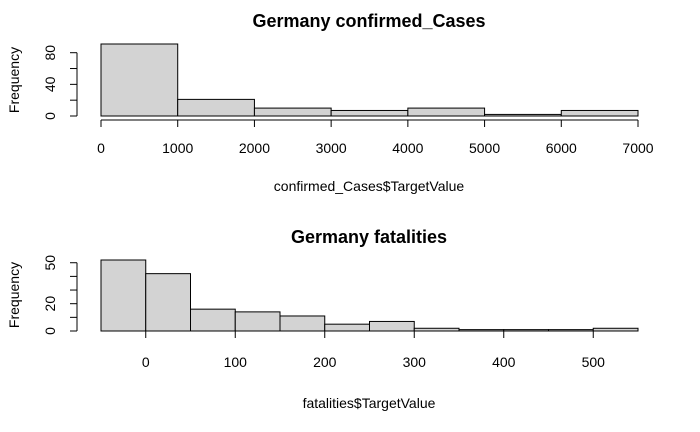  Describe the element at coordinates (50, 84) in the screenshot. I see `y-tick-label: 40` at that location.